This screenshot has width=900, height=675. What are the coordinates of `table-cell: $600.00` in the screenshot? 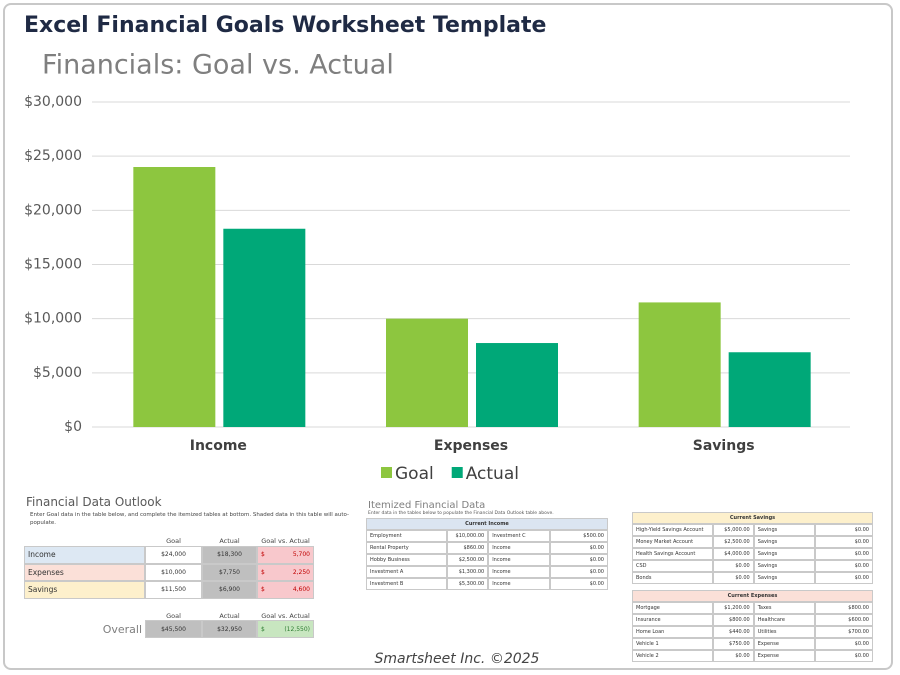 It's located at (844, 620).